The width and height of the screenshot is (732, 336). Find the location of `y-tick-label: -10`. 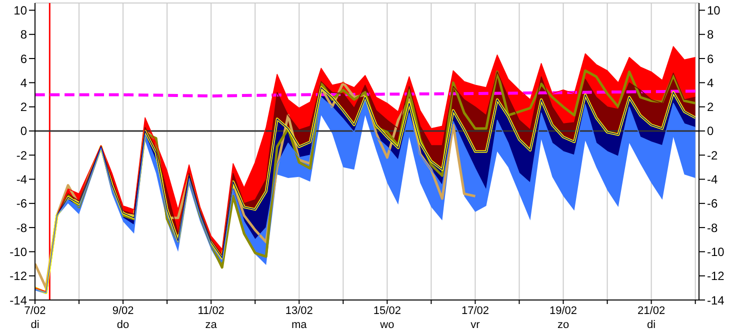

y-tick-label: -10 is located at coordinates (19, 251).